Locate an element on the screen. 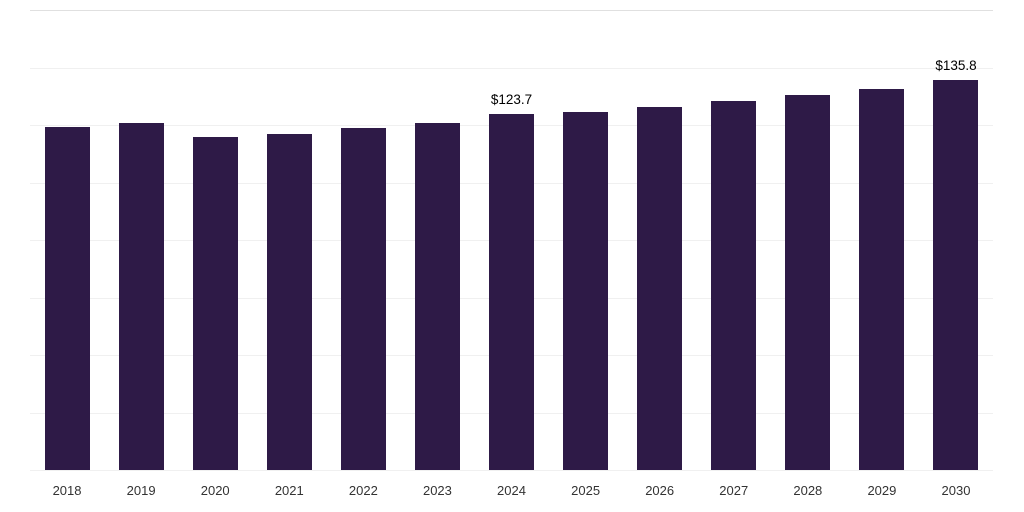 Image resolution: width=1024 pixels, height=512 pixels. x-axis-label-2027: 2027 is located at coordinates (734, 490).